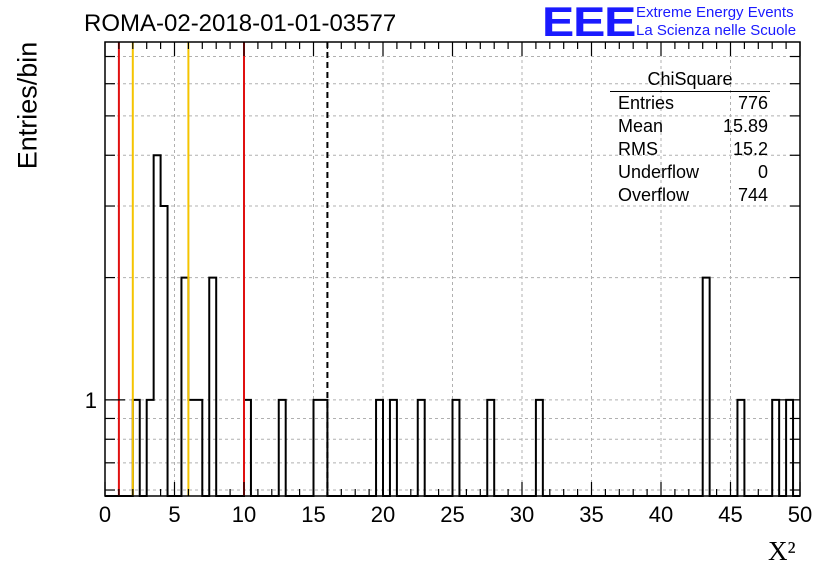 This screenshot has width=836, height=572. What do you see at coordinates (659, 172) in the screenshot?
I see `stats-label: Underflow` at bounding box center [659, 172].